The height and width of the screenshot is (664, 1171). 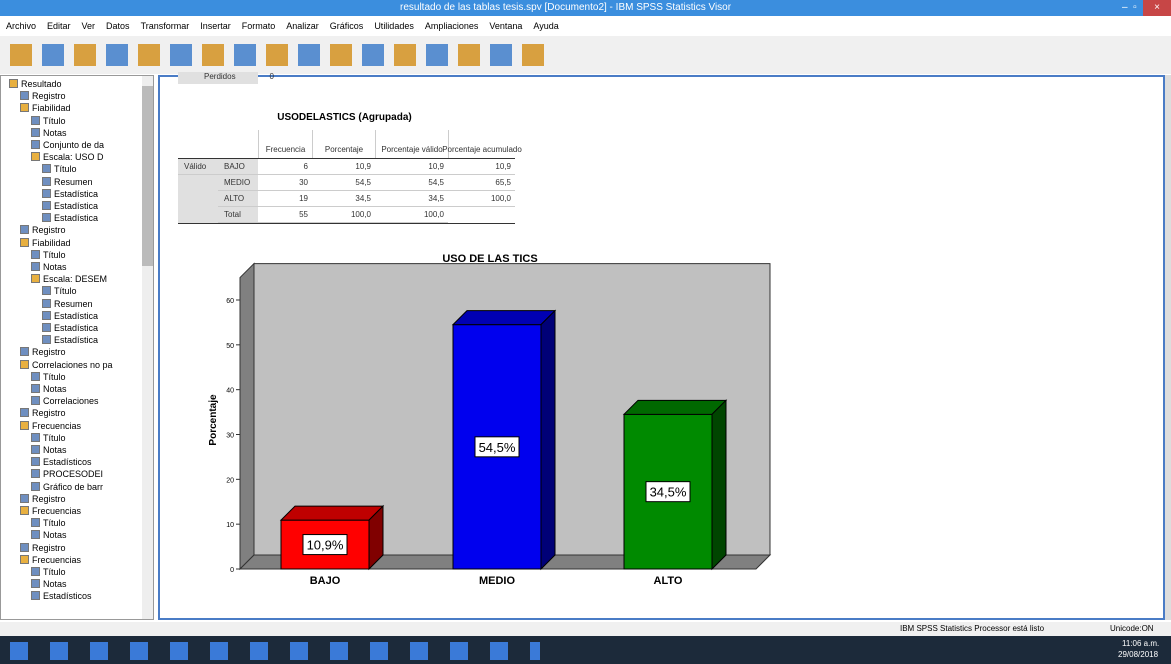 I want to click on menu-item: Editar, so click(x=59, y=26).